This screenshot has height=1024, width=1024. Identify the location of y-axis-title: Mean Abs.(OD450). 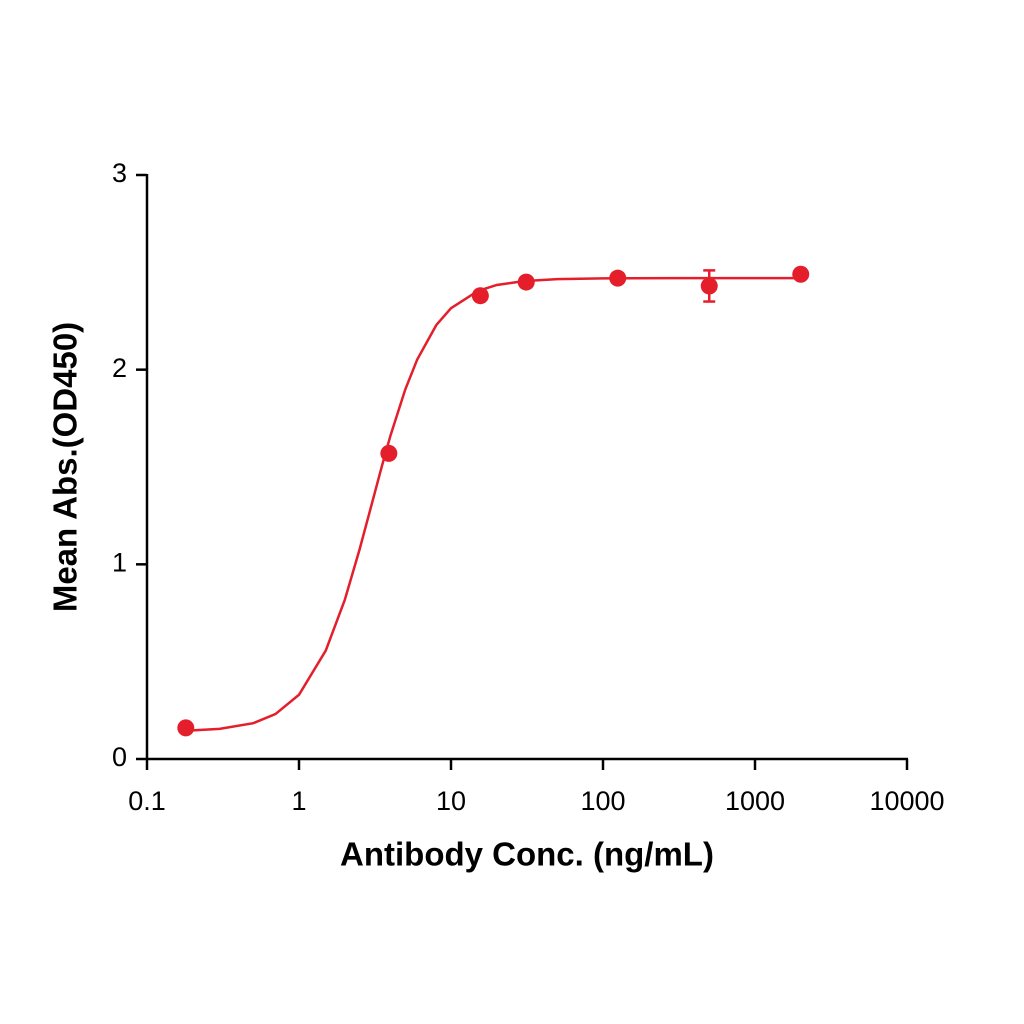
(65, 467).